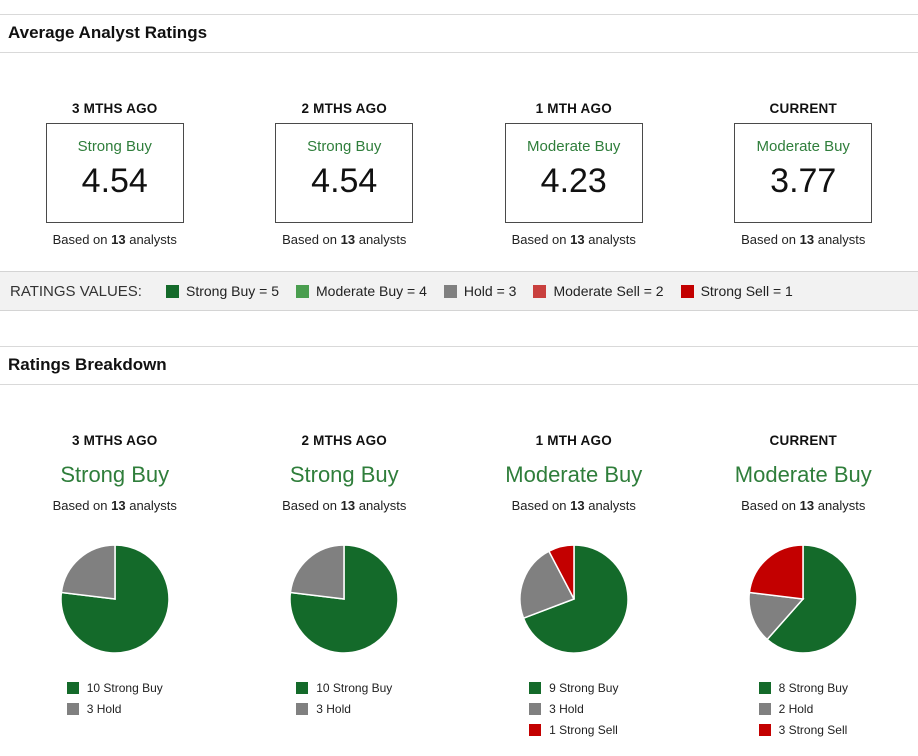  I want to click on rating-box: Moderate Buy 3.77, so click(803, 173).